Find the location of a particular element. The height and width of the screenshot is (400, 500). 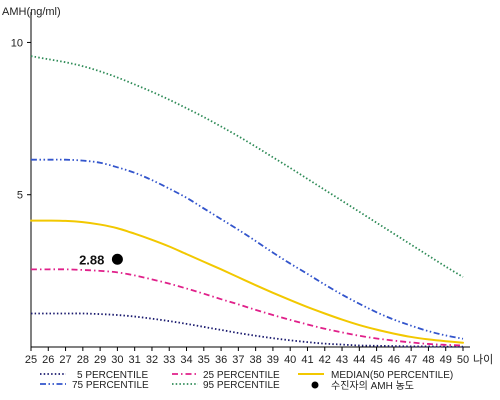

x-tick-label: 25 is located at coordinates (31, 360).